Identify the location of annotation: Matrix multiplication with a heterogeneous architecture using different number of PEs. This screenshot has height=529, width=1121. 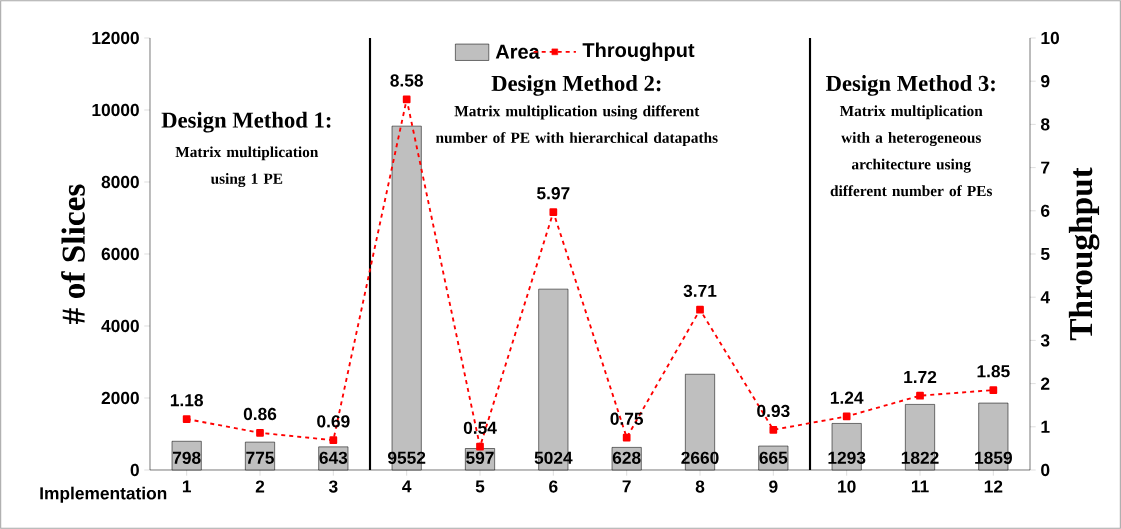
(911, 151).